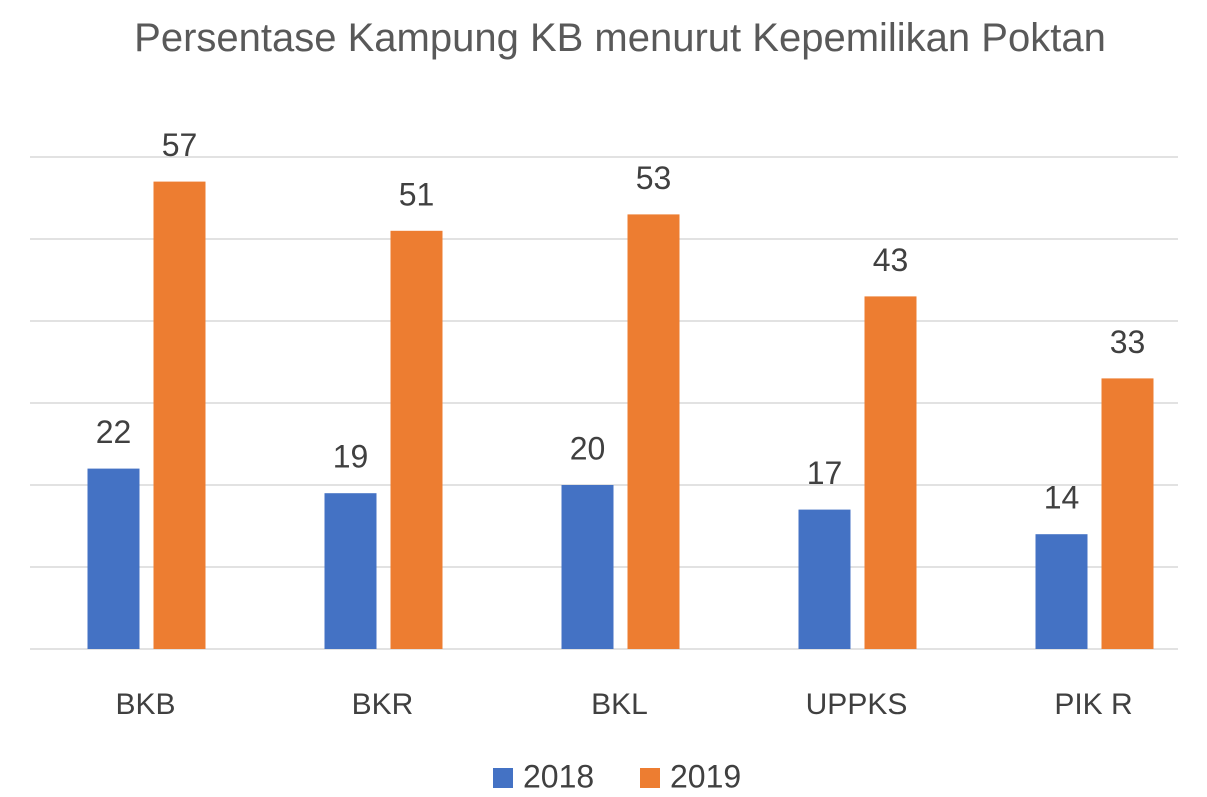  I want to click on legend-label: 2019, so click(705, 776).